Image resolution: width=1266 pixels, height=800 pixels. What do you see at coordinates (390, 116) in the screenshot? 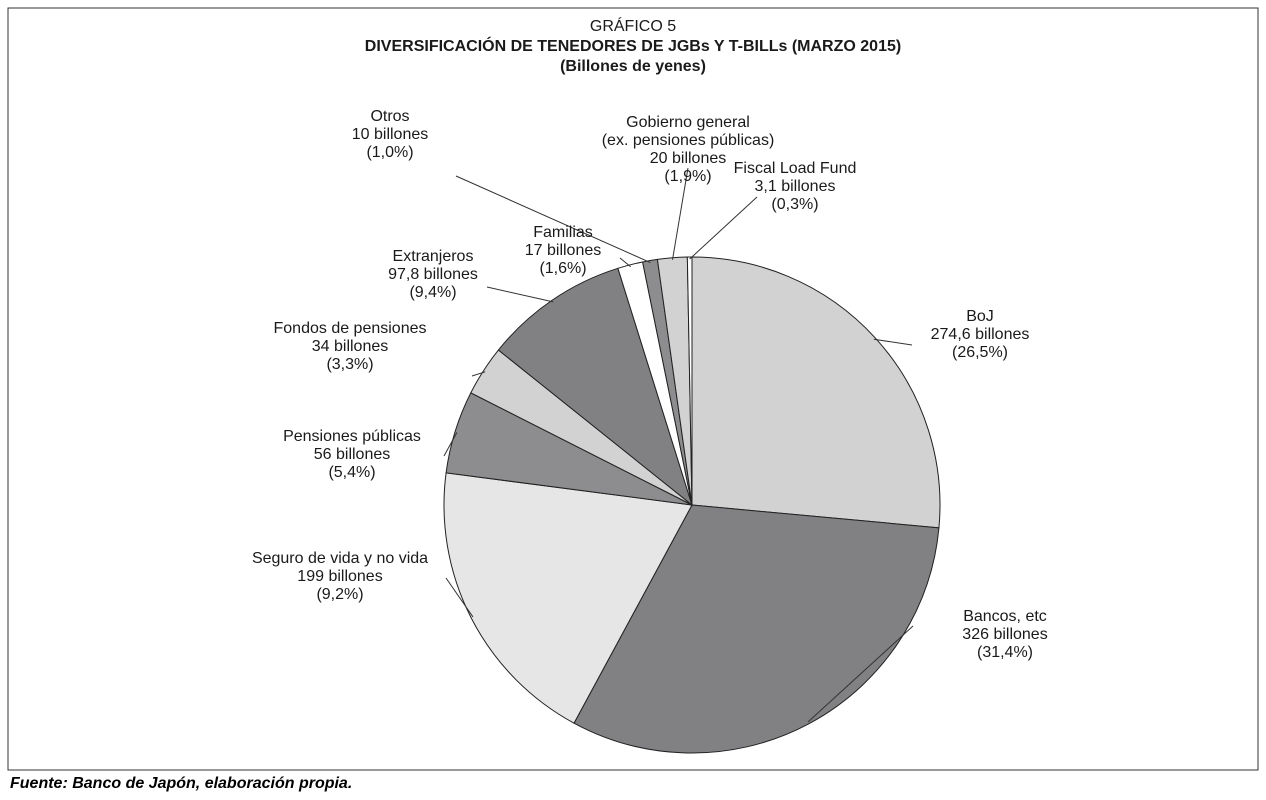
I see `slice-name: Otros` at bounding box center [390, 116].